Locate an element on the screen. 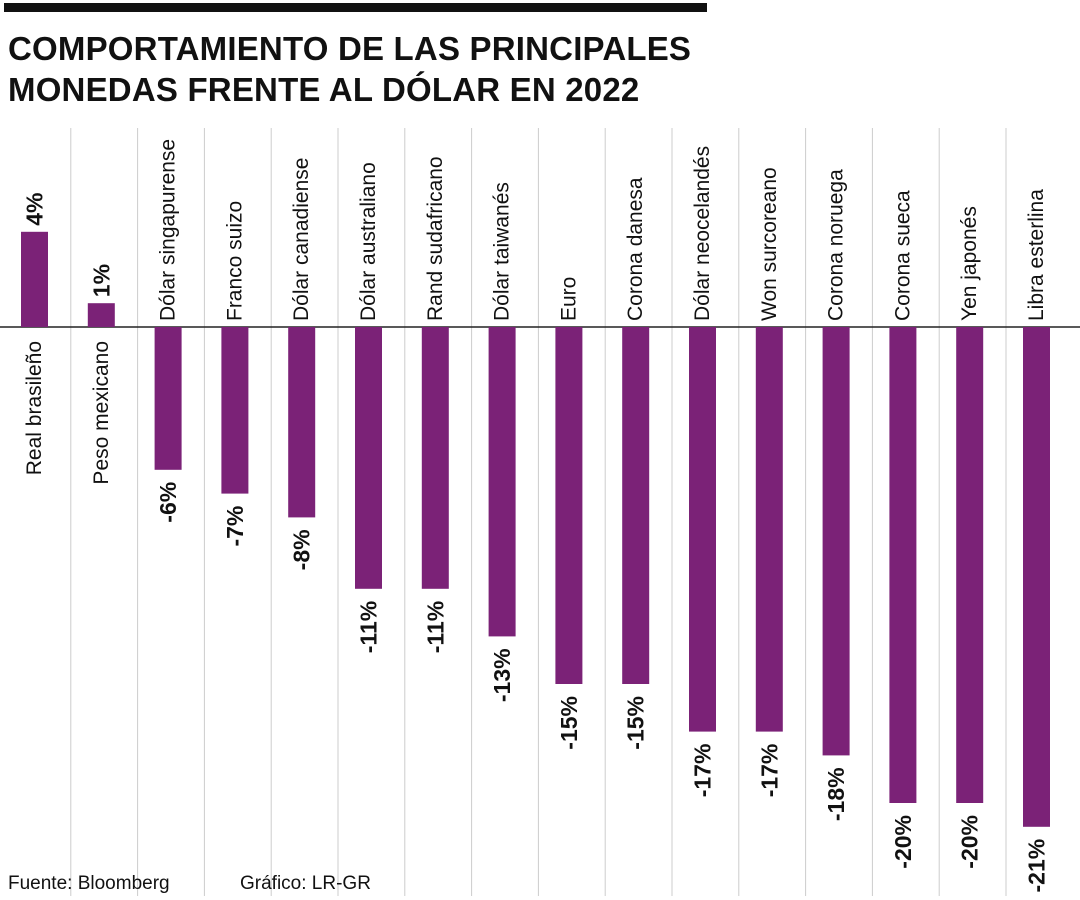  value-label: -6% is located at coordinates (168, 502).